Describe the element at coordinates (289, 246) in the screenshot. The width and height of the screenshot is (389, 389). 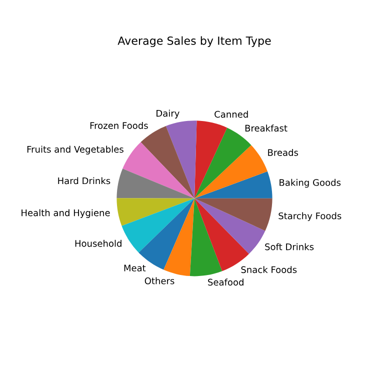
I see `slice-label: Soft Drinks` at that location.